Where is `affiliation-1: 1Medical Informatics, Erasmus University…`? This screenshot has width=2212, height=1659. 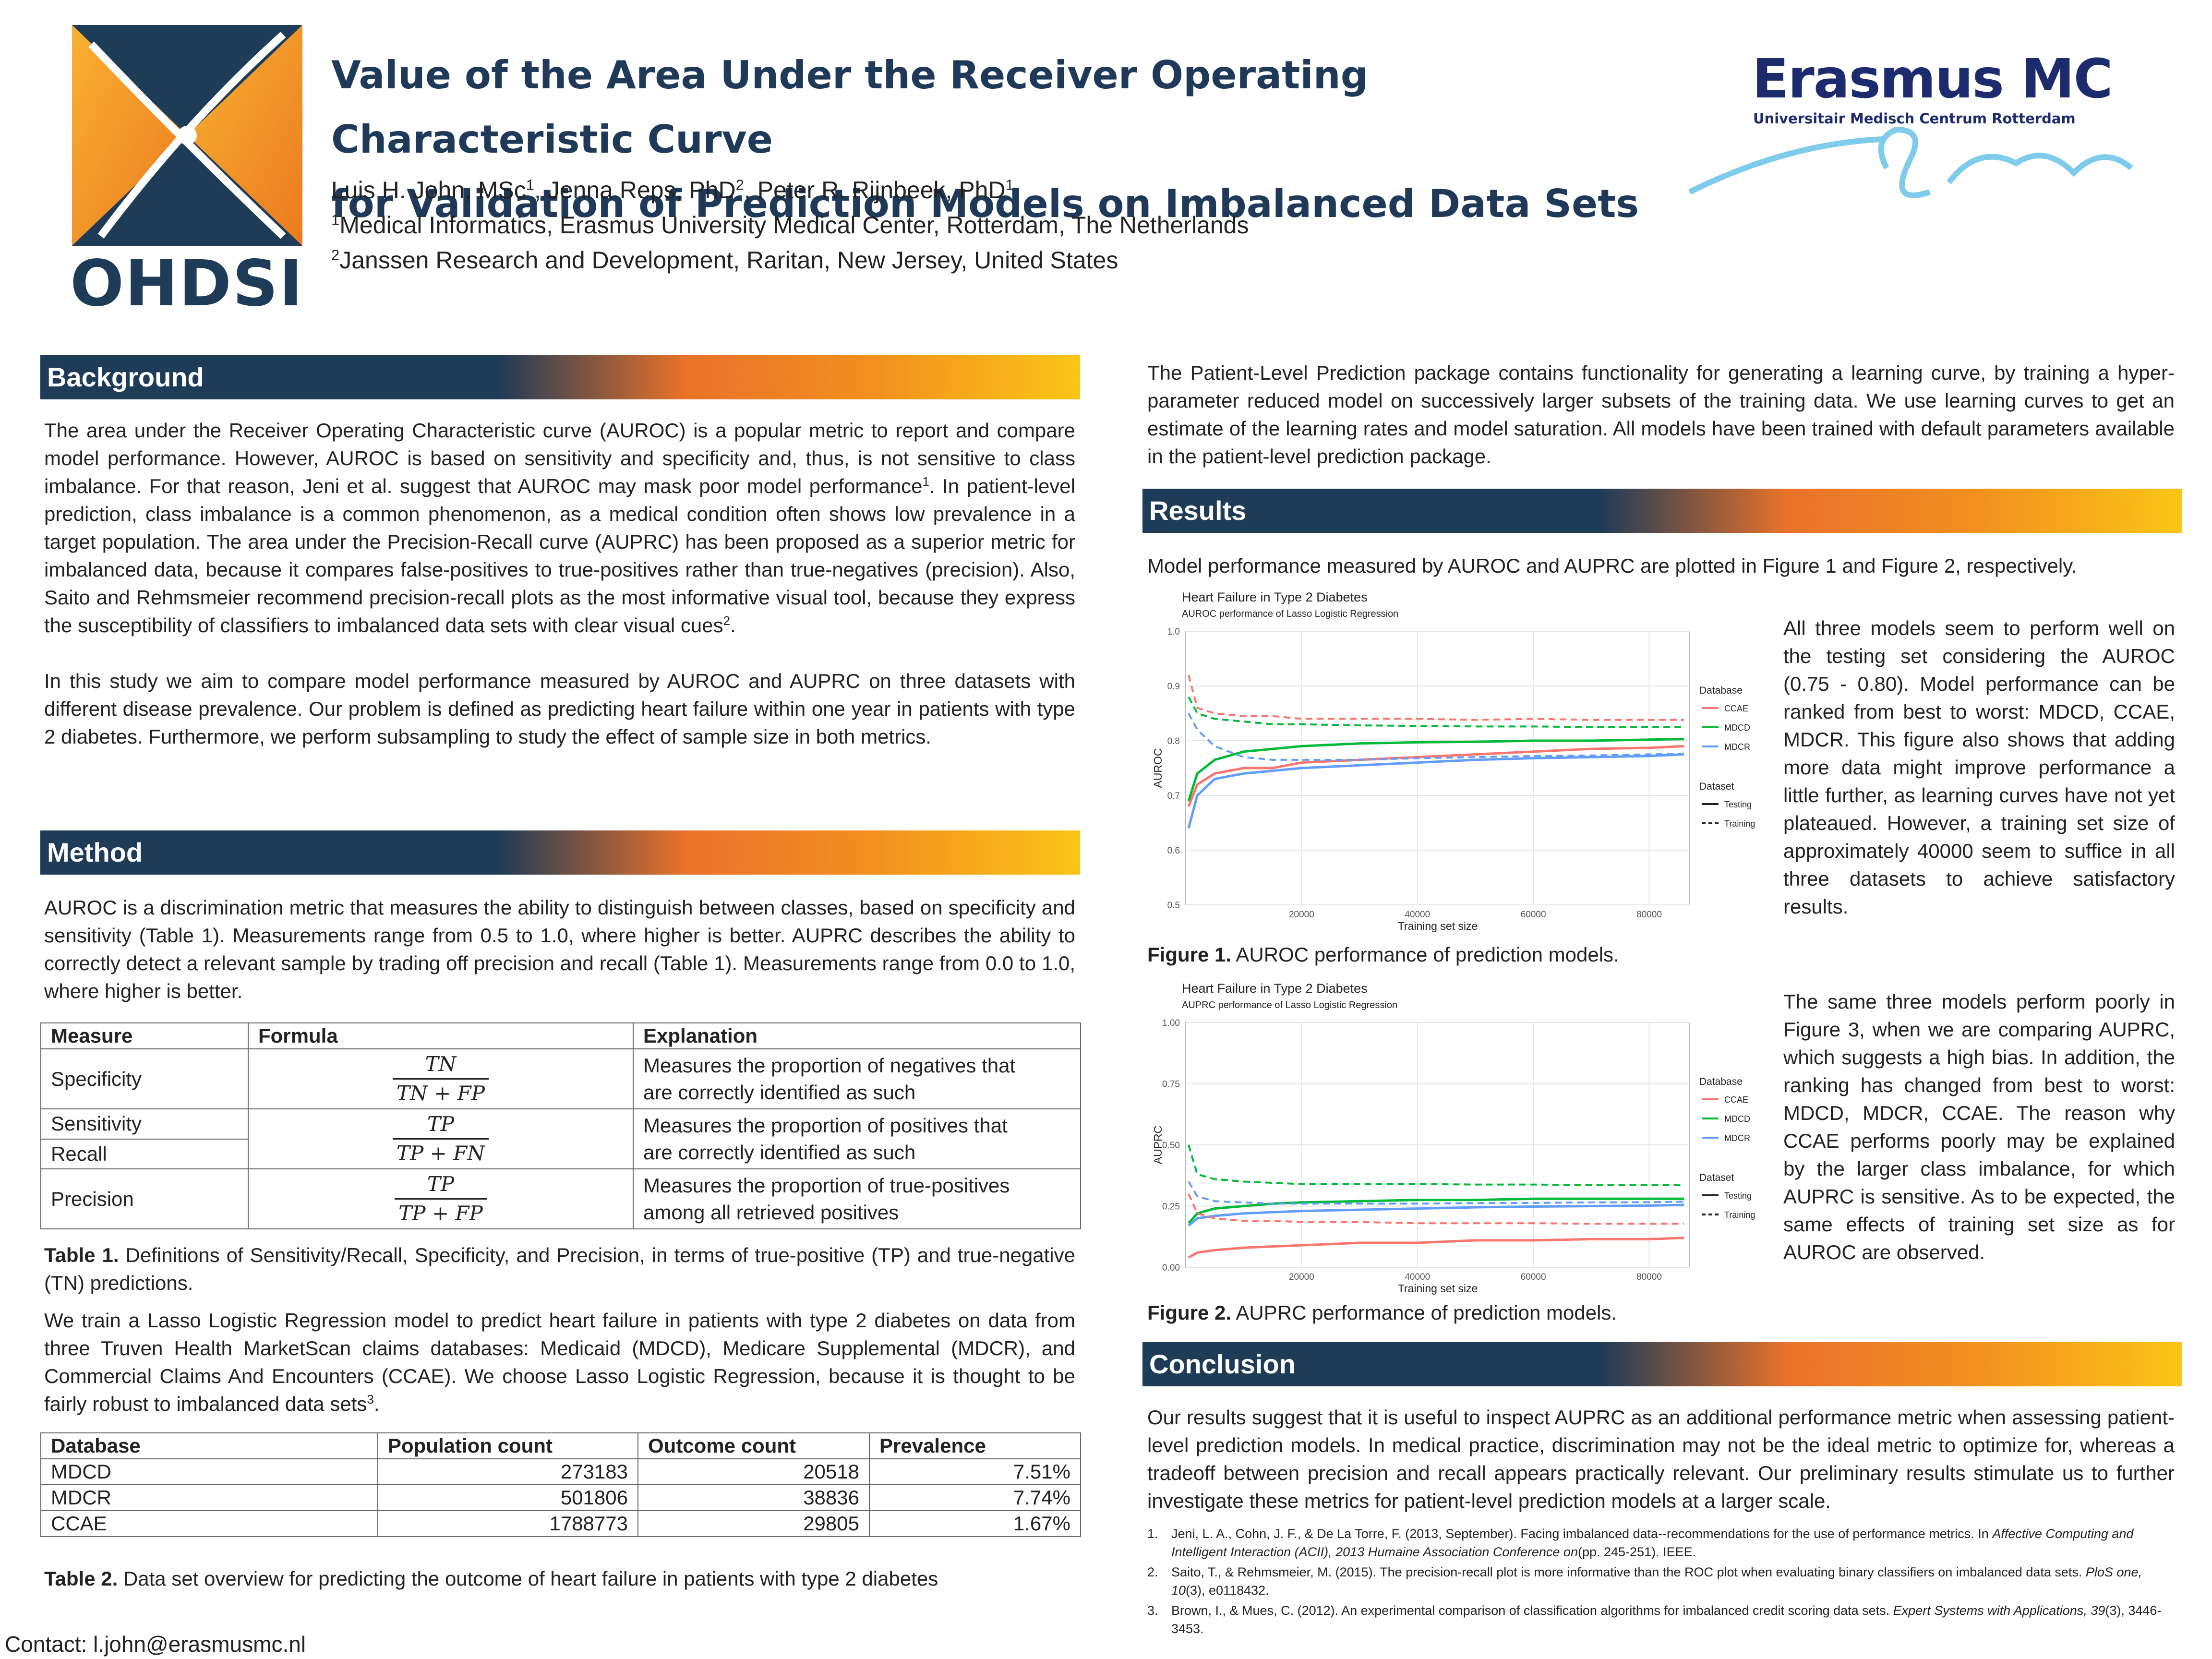
affiliation-1: 1Medical Informatics, Erasmus University… is located at coordinates (790, 226).